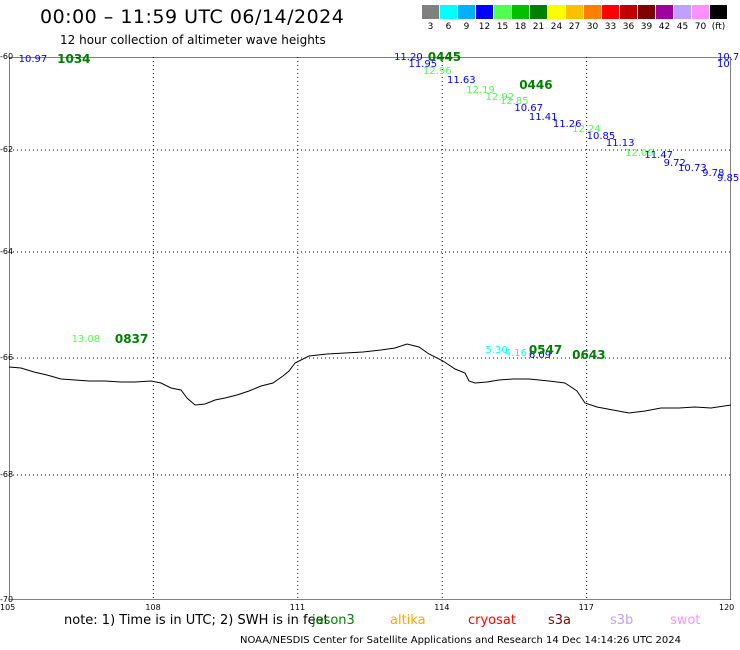  I want to click on wave-height-value: 11.13, so click(620, 144).